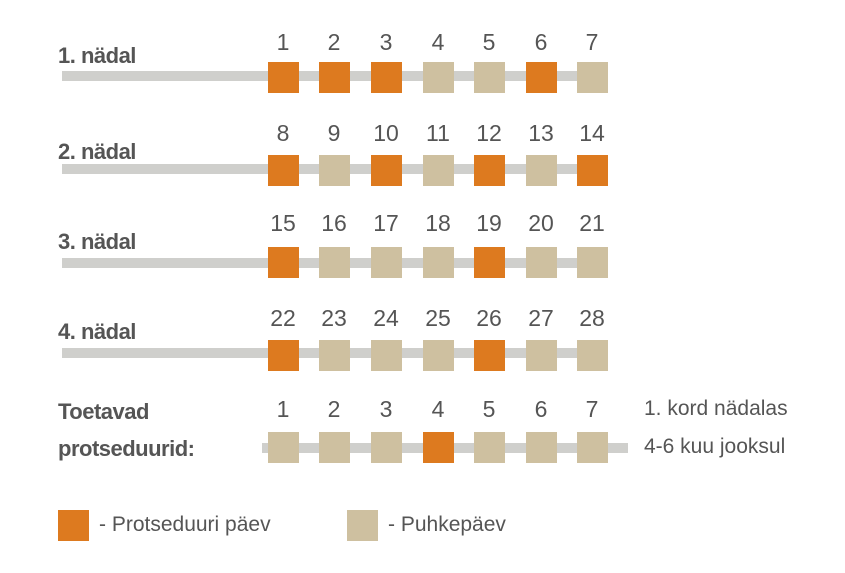 Image resolution: width=845 pixels, height=573 pixels. What do you see at coordinates (362, 525) in the screenshot?
I see `legend-rest-swatch` at bounding box center [362, 525].